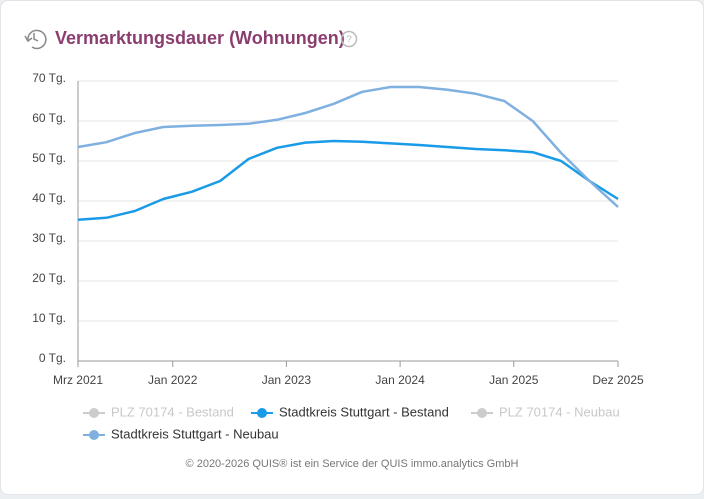  Describe the element at coordinates (559, 411) in the screenshot. I see `legend-label: PLZ 70174 - Neubau` at that location.